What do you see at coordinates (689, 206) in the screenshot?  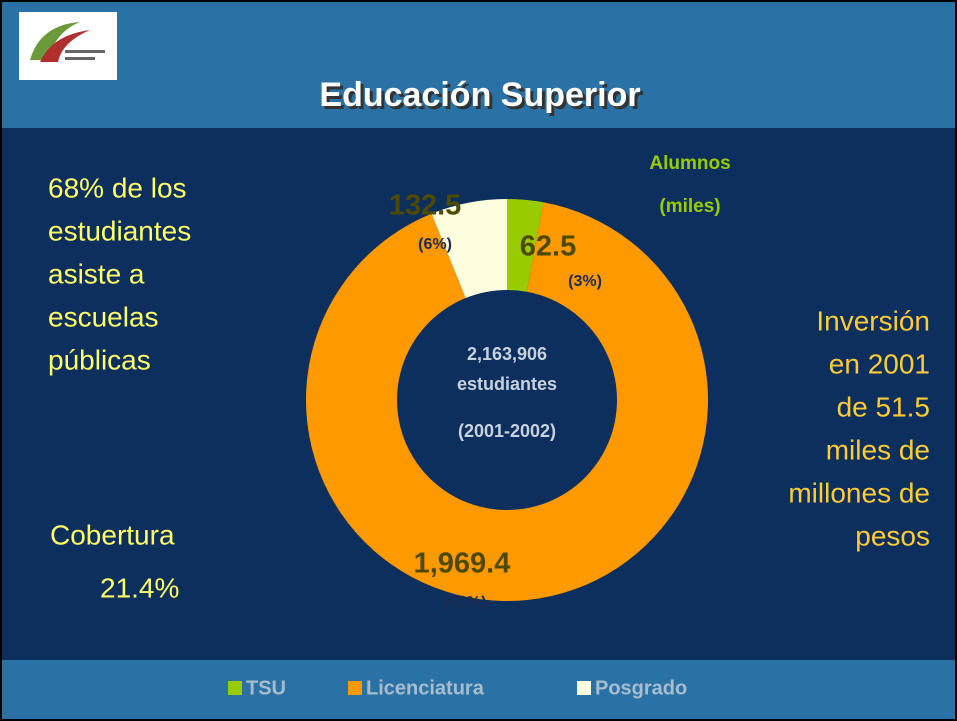 I see `annotation: (miles)` at bounding box center [689, 206].